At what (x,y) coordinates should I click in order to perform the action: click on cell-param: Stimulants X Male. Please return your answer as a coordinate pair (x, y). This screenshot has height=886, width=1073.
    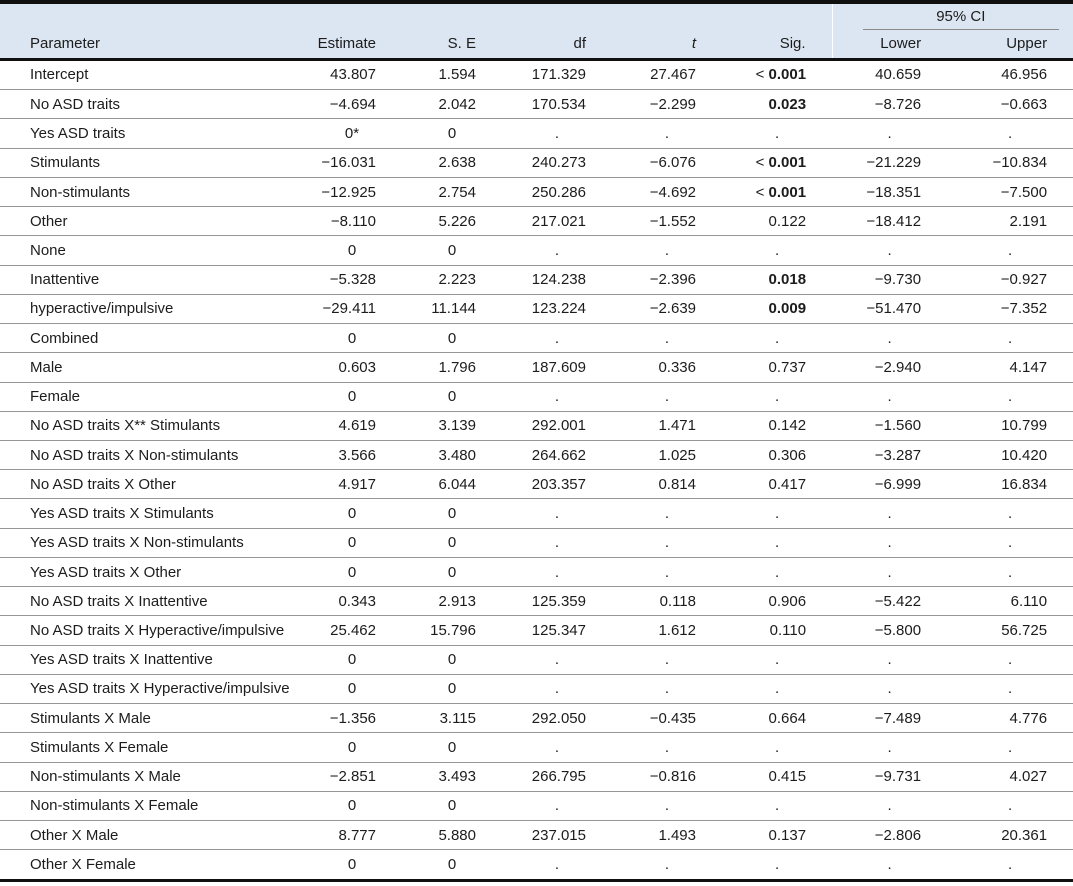
    Looking at the image, I should click on (151, 718).